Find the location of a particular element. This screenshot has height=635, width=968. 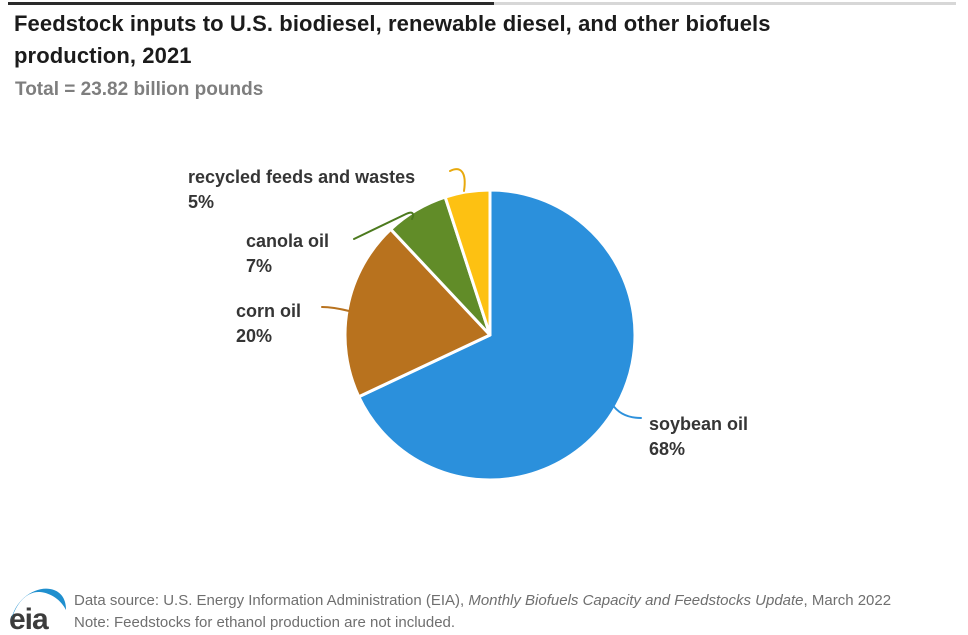

callout-canola-oil: canola oil 7% is located at coordinates (287, 254).